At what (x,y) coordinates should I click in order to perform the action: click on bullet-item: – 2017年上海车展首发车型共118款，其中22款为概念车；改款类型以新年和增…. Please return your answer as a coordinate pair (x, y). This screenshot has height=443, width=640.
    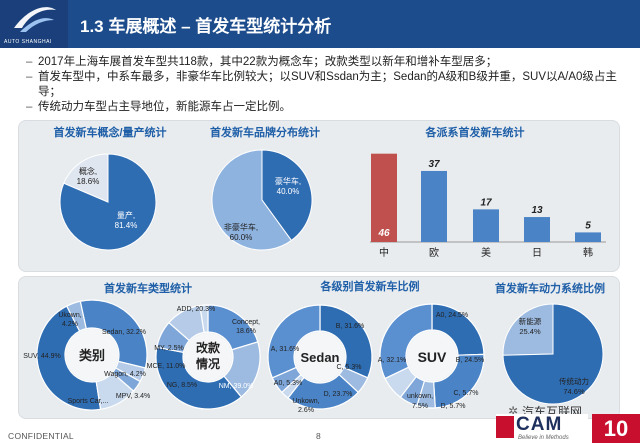
    Looking at the image, I should click on (326, 62).